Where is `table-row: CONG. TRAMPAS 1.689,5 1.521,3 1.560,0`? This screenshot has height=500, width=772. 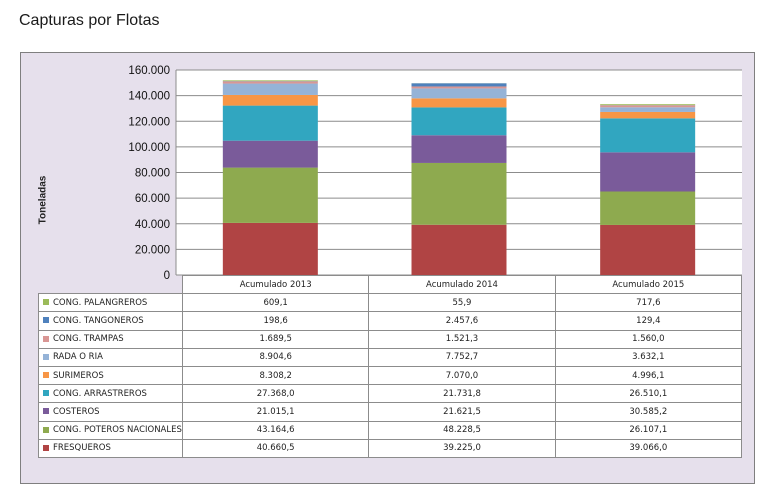 table-row: CONG. TRAMPAS 1.689,5 1.521,3 1.560,0 is located at coordinates (390, 339).